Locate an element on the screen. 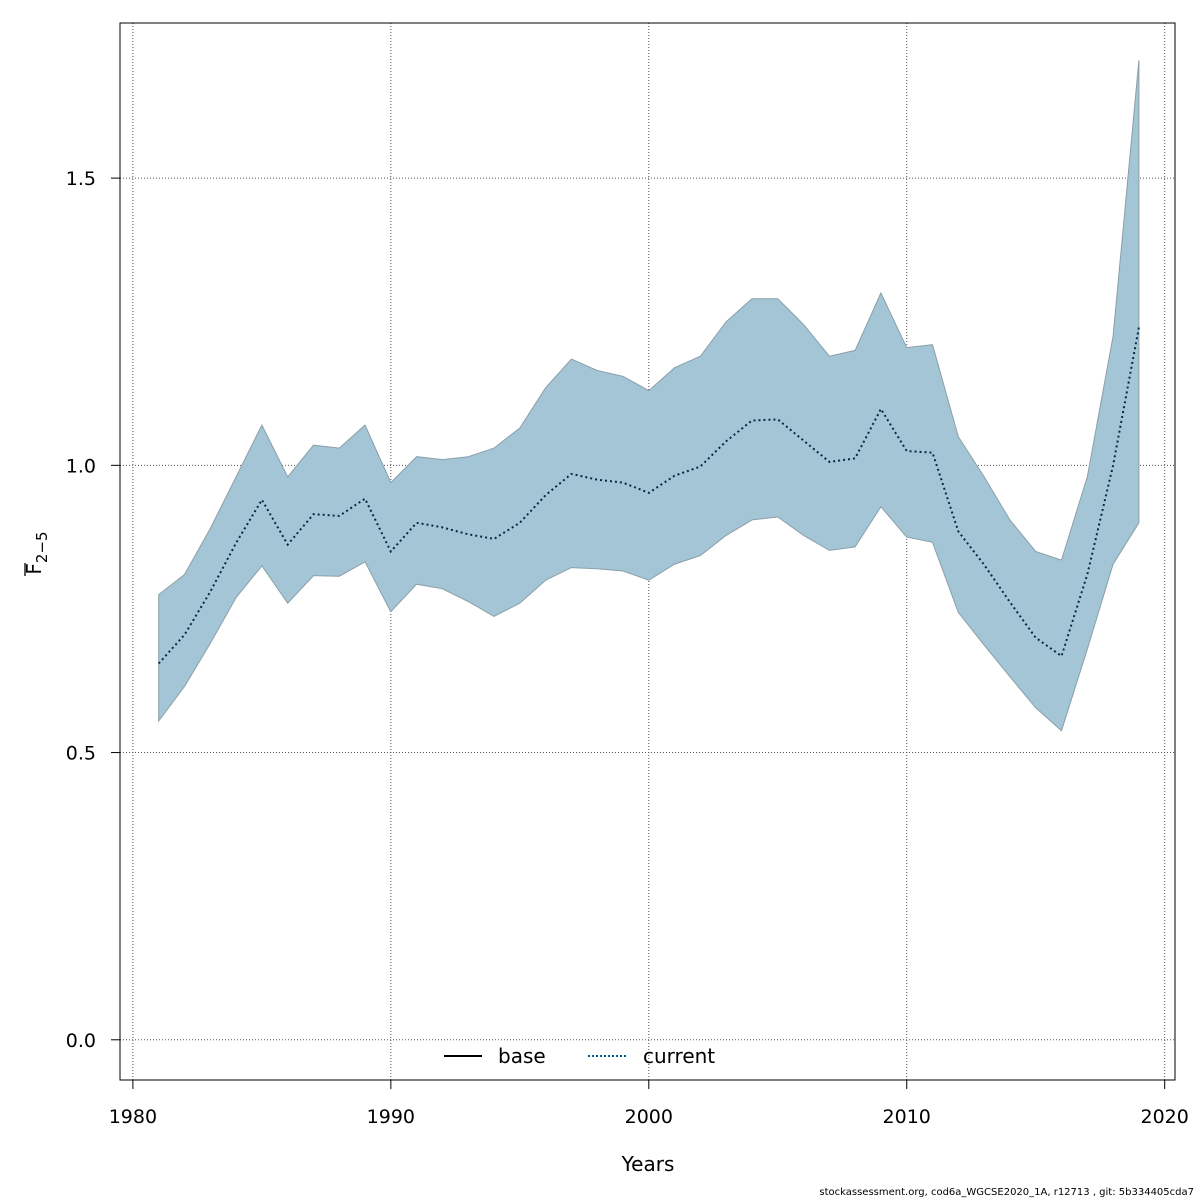  y-axis-title-sub: 2−5 is located at coordinates (42, 547).